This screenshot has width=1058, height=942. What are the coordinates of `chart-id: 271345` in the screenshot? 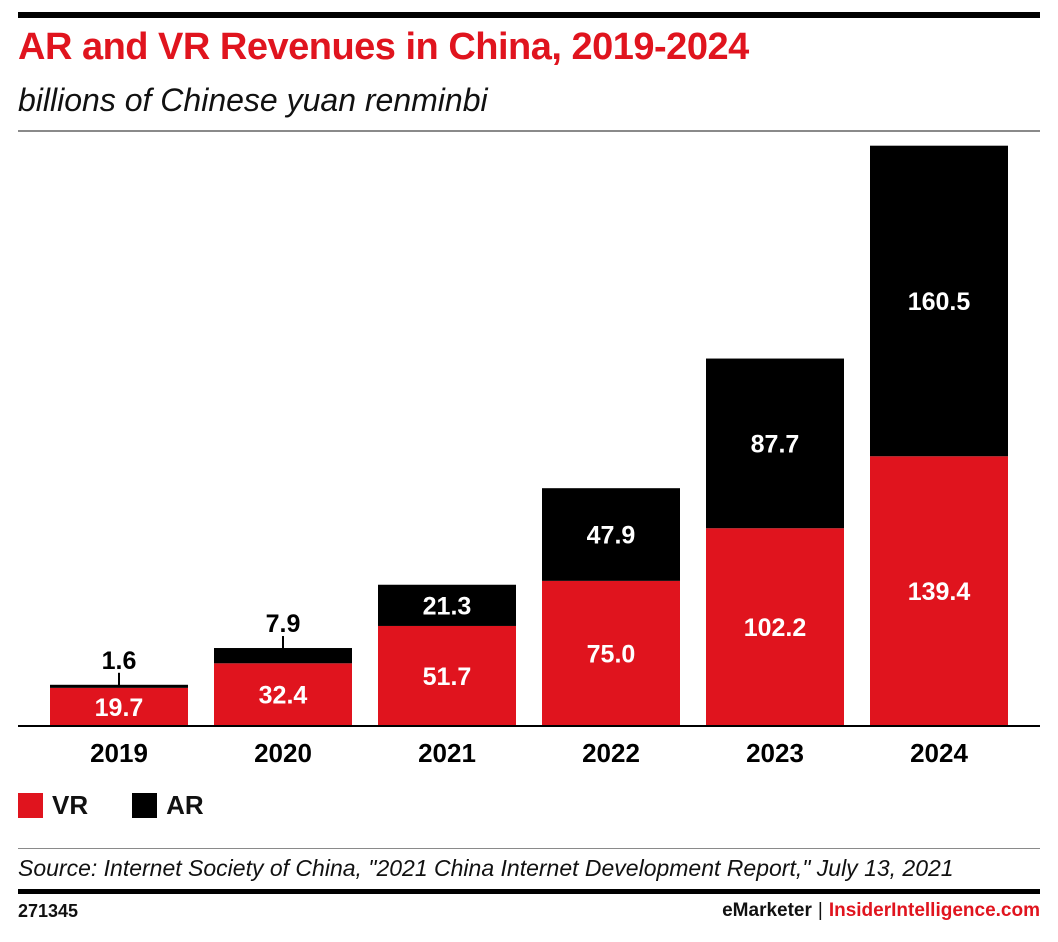 It's located at (48, 911).